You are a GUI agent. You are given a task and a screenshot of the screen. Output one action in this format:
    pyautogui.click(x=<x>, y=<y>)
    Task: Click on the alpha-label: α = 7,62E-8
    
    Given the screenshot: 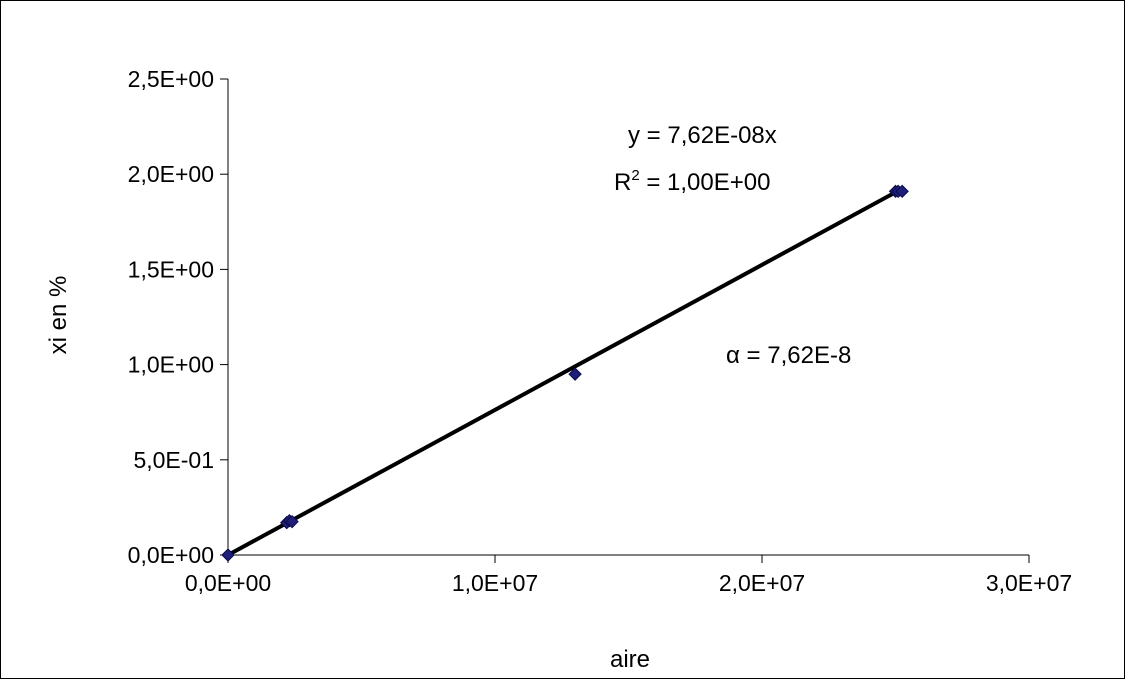 What is the action you would take?
    pyautogui.click(x=788, y=355)
    